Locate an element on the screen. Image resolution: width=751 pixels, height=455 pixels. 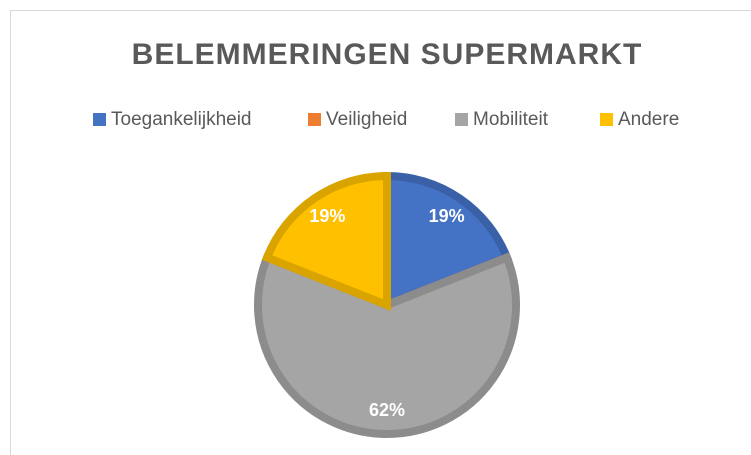
chart-title: BELEMMERINGEN SUPERMARKT is located at coordinates (387, 54).